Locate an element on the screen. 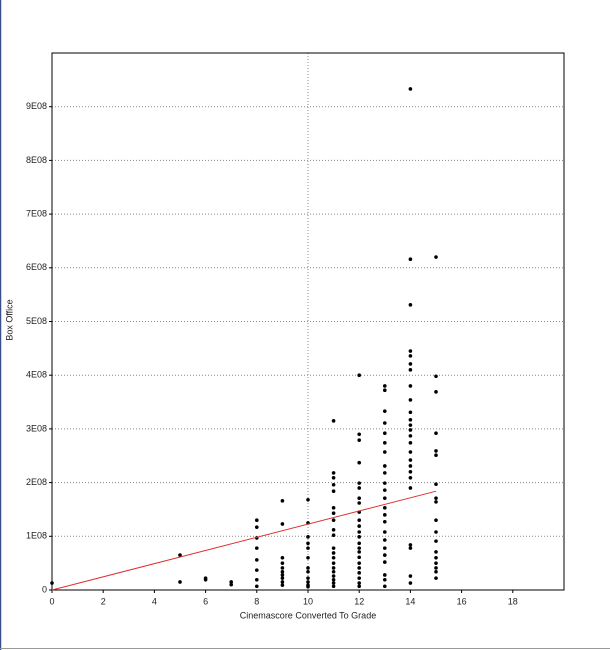  y-tick-label: 0 is located at coordinates (44, 589).